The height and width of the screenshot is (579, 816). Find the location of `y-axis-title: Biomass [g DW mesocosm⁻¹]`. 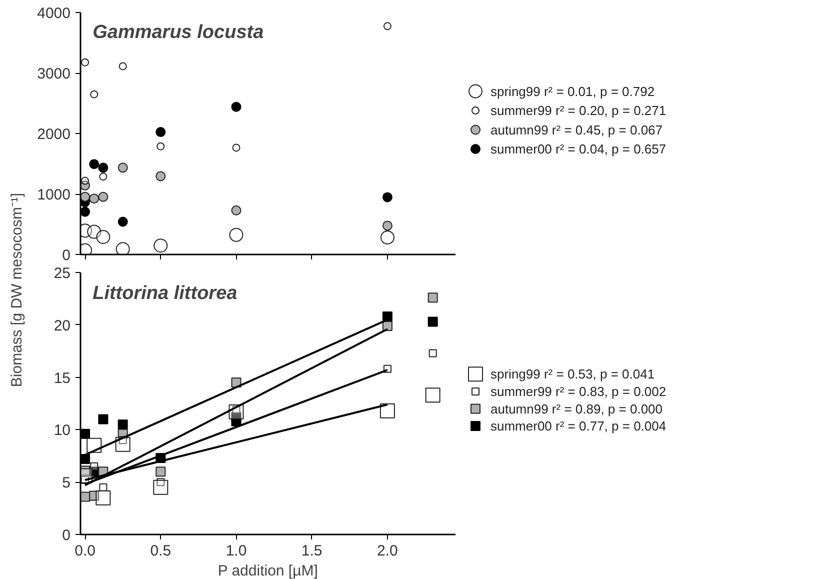

y-axis-title: Biomass [g DW mesocosm⁻¹] is located at coordinates (17, 290).